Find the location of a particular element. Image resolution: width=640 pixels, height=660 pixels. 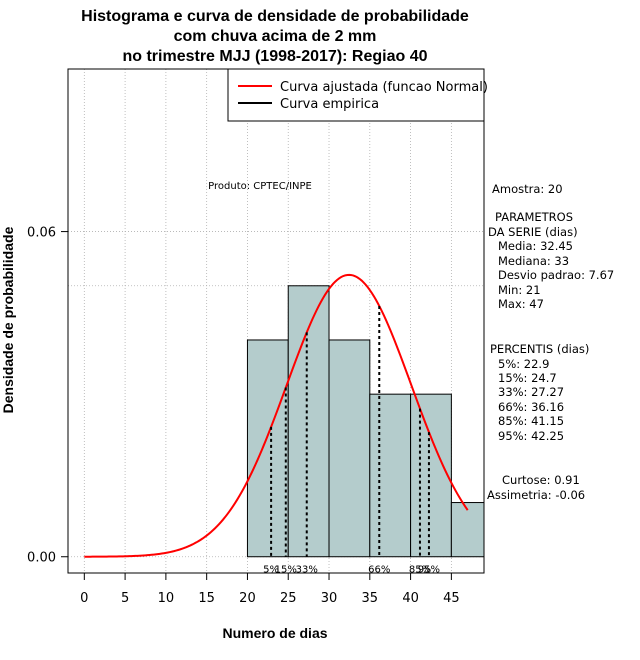

x-tick-label-6: 30 is located at coordinates (329, 598).